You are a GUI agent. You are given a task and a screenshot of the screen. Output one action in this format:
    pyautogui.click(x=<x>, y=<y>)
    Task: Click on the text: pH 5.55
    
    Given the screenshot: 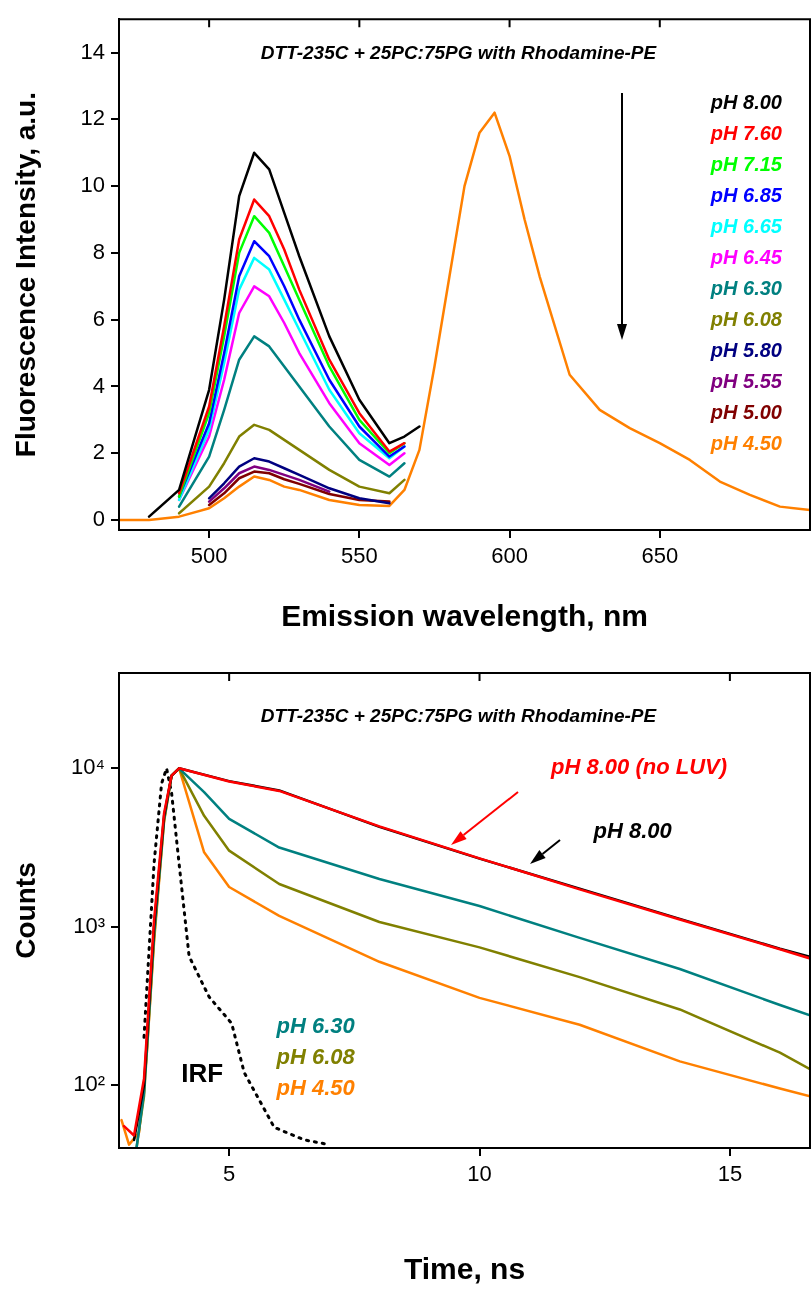 What is the action you would take?
    pyautogui.click(x=746, y=380)
    